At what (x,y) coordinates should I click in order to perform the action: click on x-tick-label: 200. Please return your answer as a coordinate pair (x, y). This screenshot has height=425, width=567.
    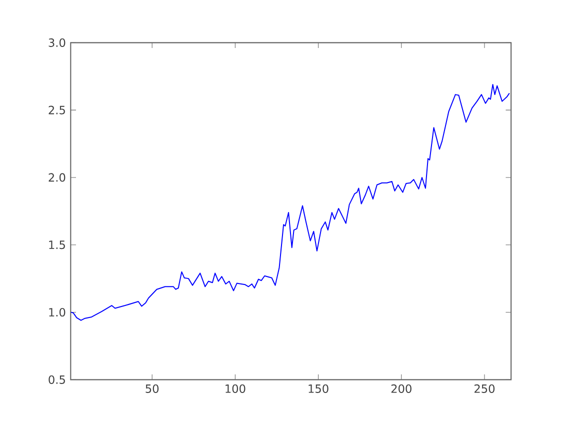
    Looking at the image, I should click on (401, 388).